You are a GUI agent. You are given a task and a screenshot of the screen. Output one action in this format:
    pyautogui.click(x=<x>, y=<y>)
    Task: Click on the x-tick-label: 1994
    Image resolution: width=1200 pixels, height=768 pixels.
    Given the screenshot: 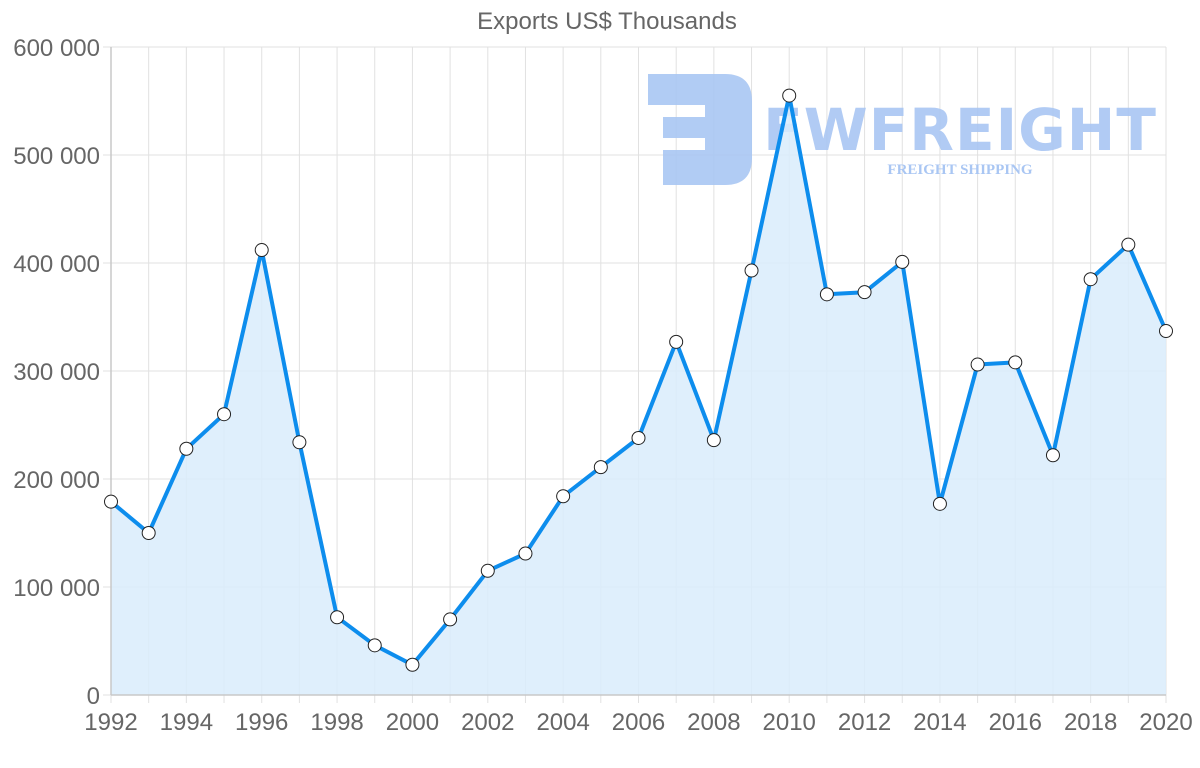 What is the action you would take?
    pyautogui.click(x=186, y=722)
    